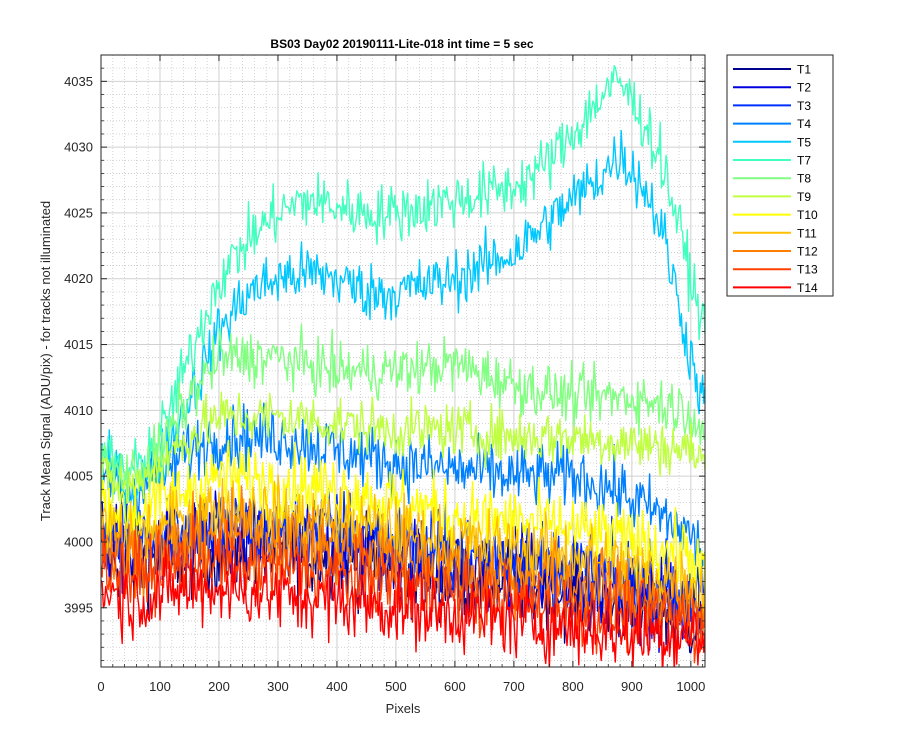 The image size is (900, 750). What do you see at coordinates (807, 215) in the screenshot?
I see `legend-label-t10: T10` at bounding box center [807, 215].